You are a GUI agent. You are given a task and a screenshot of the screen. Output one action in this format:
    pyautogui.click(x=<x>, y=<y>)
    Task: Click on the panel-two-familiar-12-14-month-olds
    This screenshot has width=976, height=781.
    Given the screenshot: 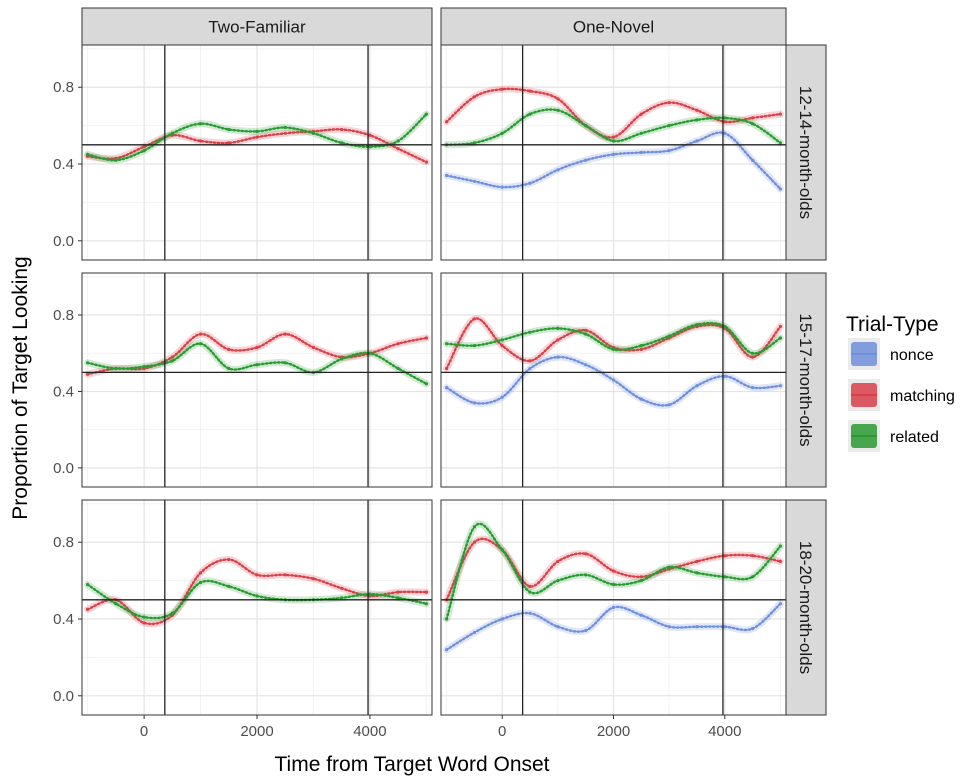 What is the action you would take?
    pyautogui.click(x=257, y=152)
    